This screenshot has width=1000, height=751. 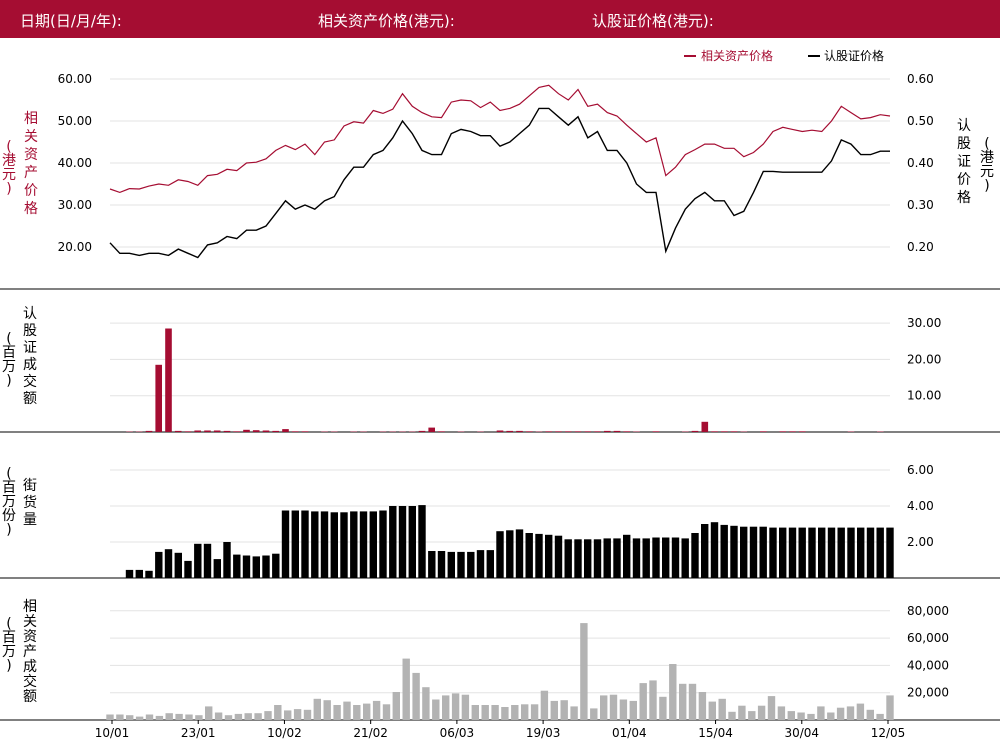 What do you see at coordinates (386, 21) in the screenshot?
I see `underlying-price-label: 相关资产价格(港元):` at bounding box center [386, 21].